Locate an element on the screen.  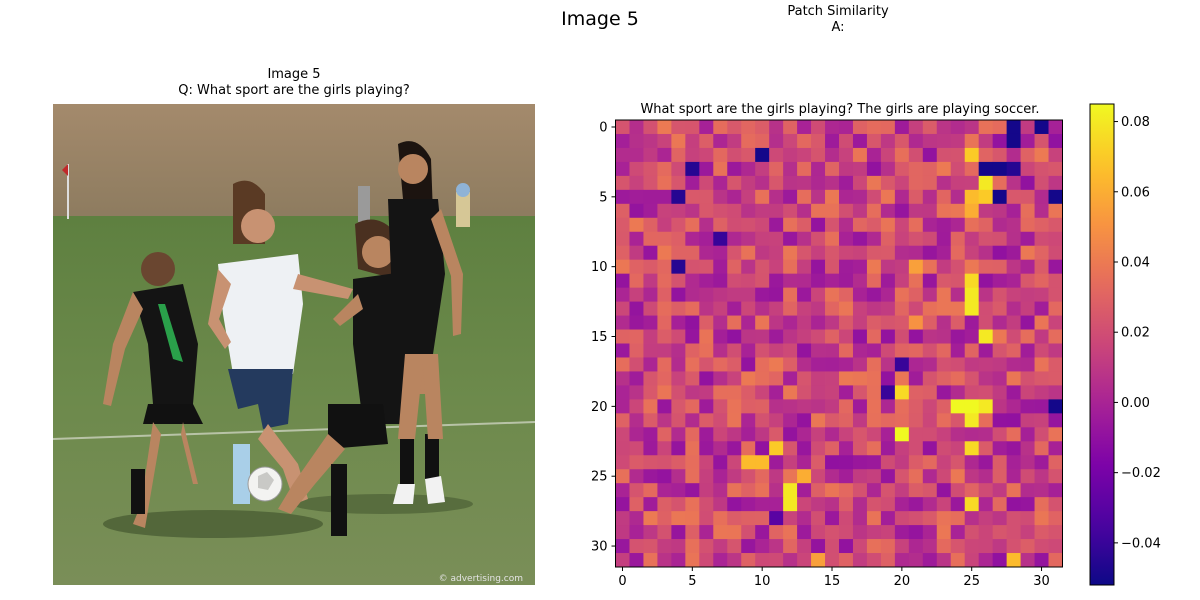
ball-pattern is located at coordinates (266, 481).